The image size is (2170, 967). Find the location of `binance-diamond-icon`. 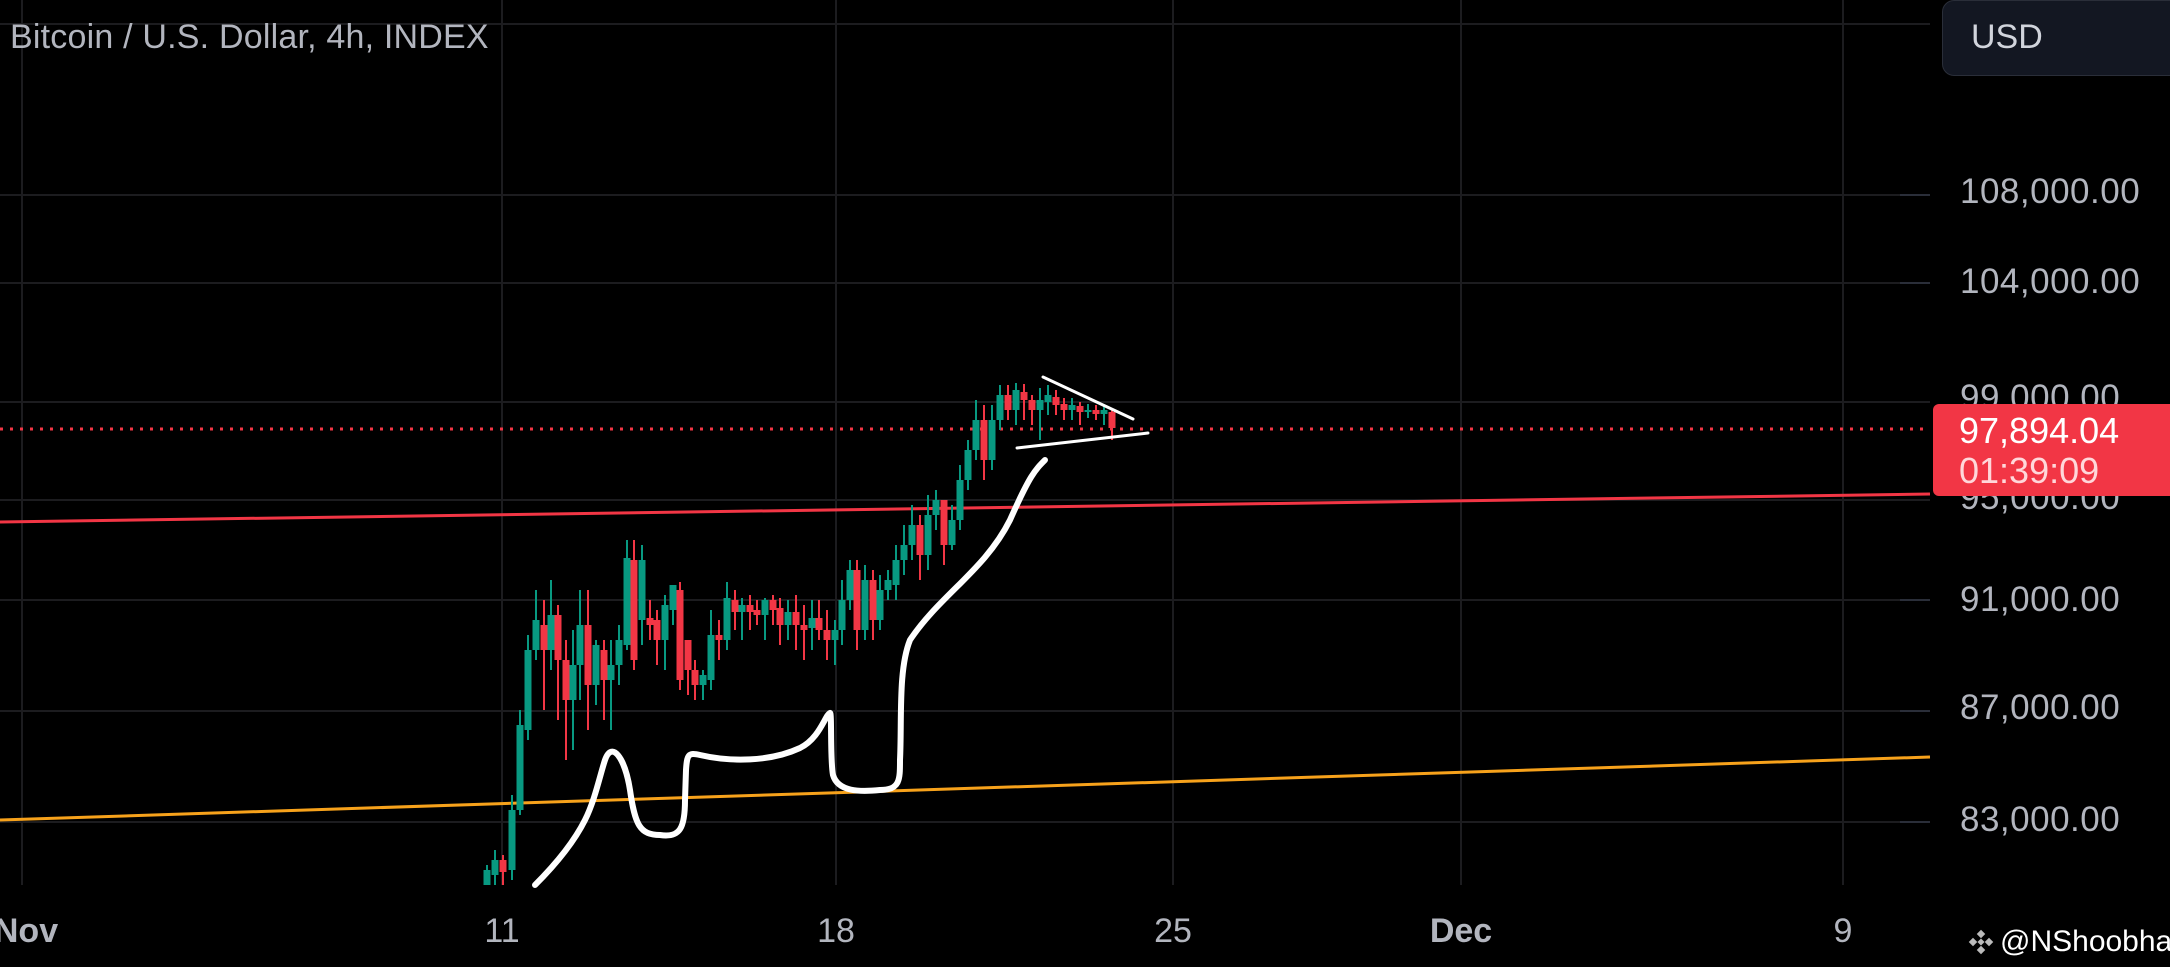

binance-diamond-icon is located at coordinates (1981, 942).